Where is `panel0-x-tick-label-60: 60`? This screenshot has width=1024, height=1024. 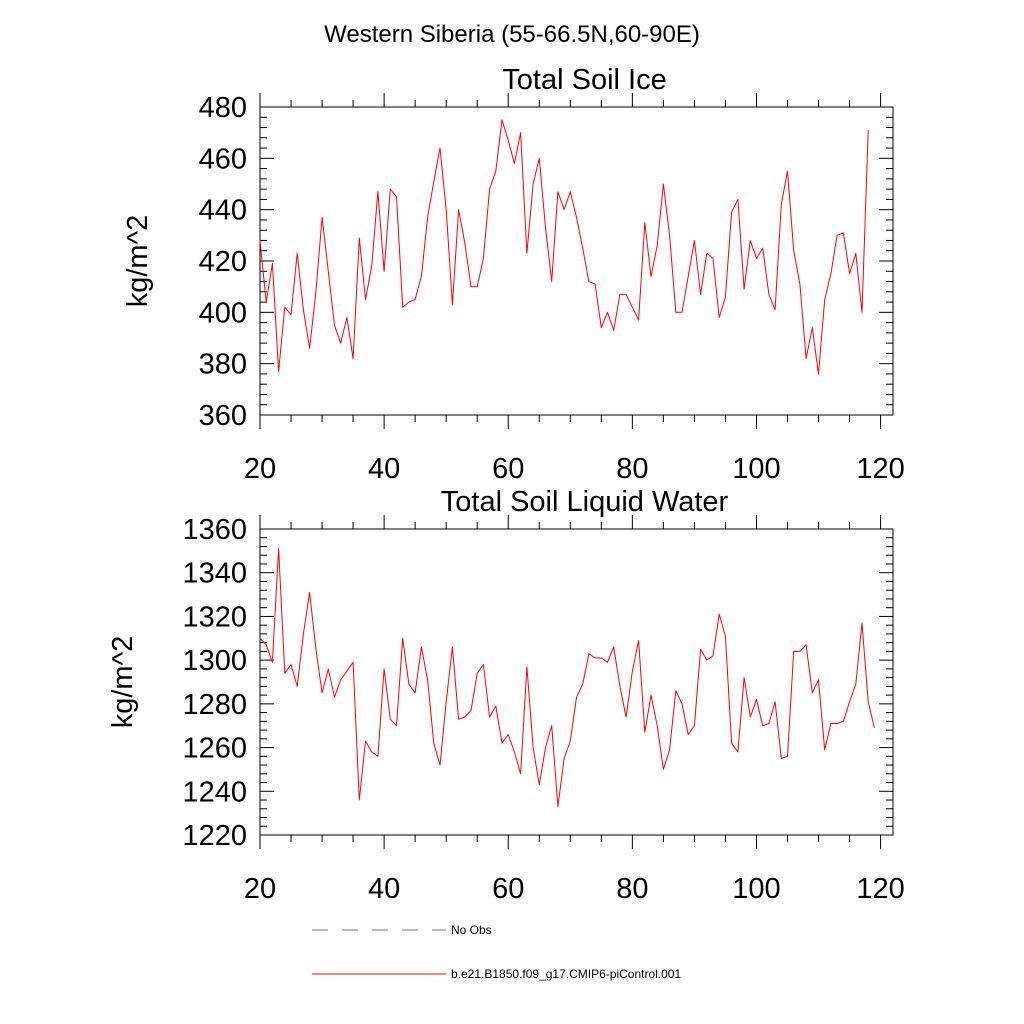 panel0-x-tick-label-60: 60 is located at coordinates (508, 469).